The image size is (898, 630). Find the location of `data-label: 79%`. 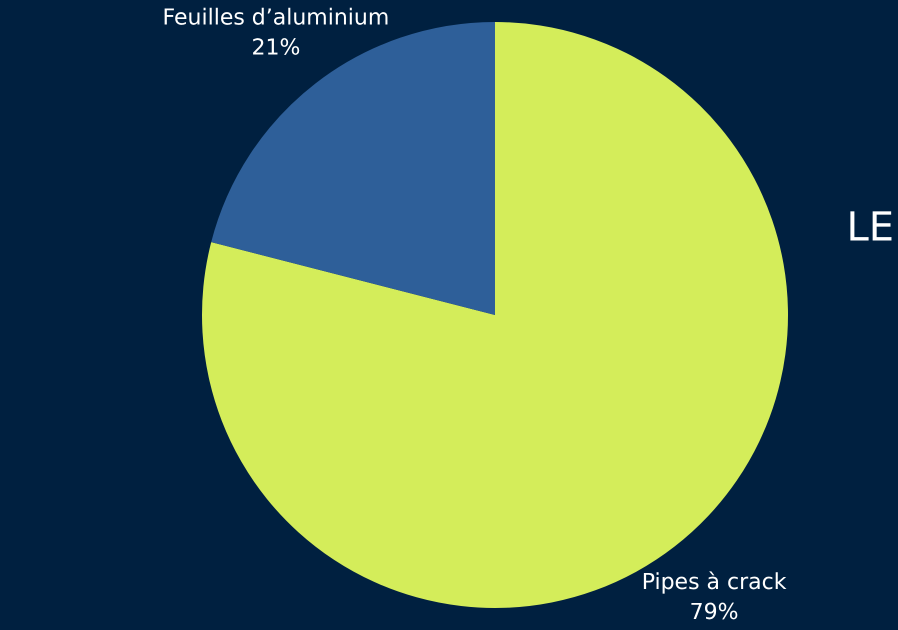

data-label: 79% is located at coordinates (714, 613).